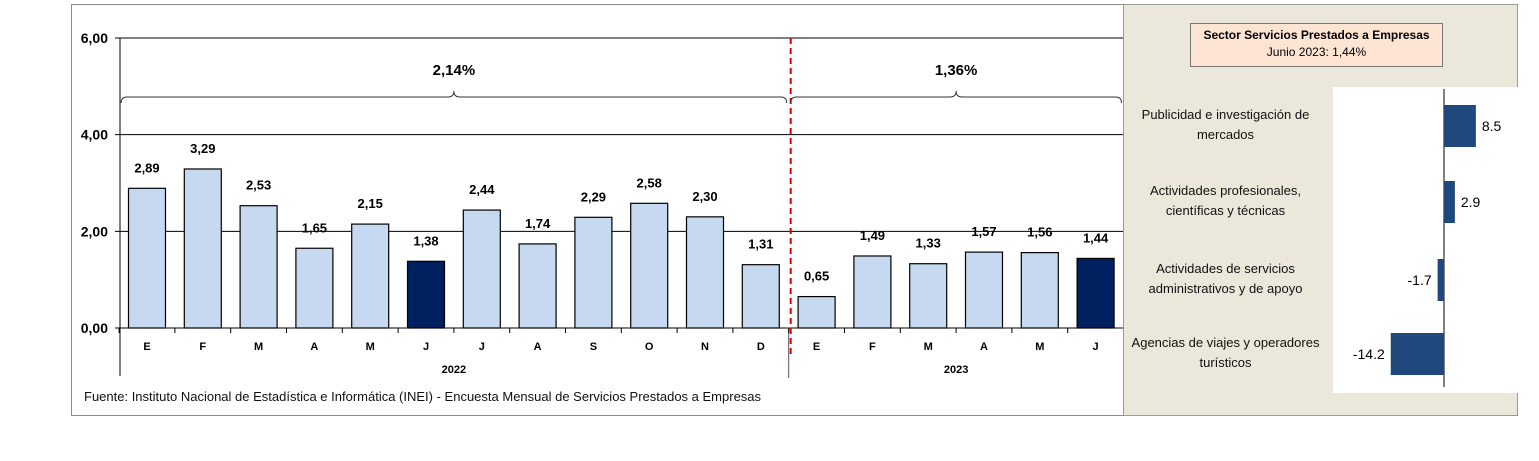  Describe the element at coordinates (983, 231) in the screenshot. I see `bar-value-label: 1,57` at that location.